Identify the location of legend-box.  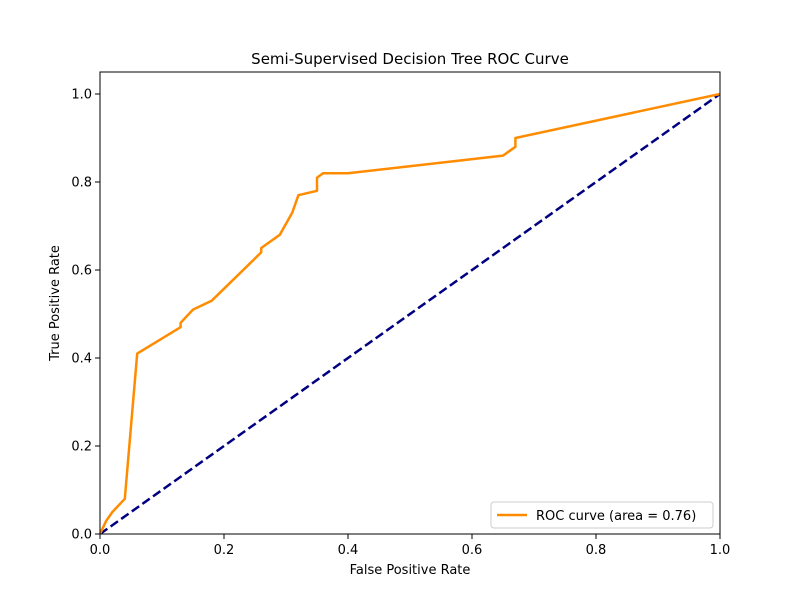
(602, 515).